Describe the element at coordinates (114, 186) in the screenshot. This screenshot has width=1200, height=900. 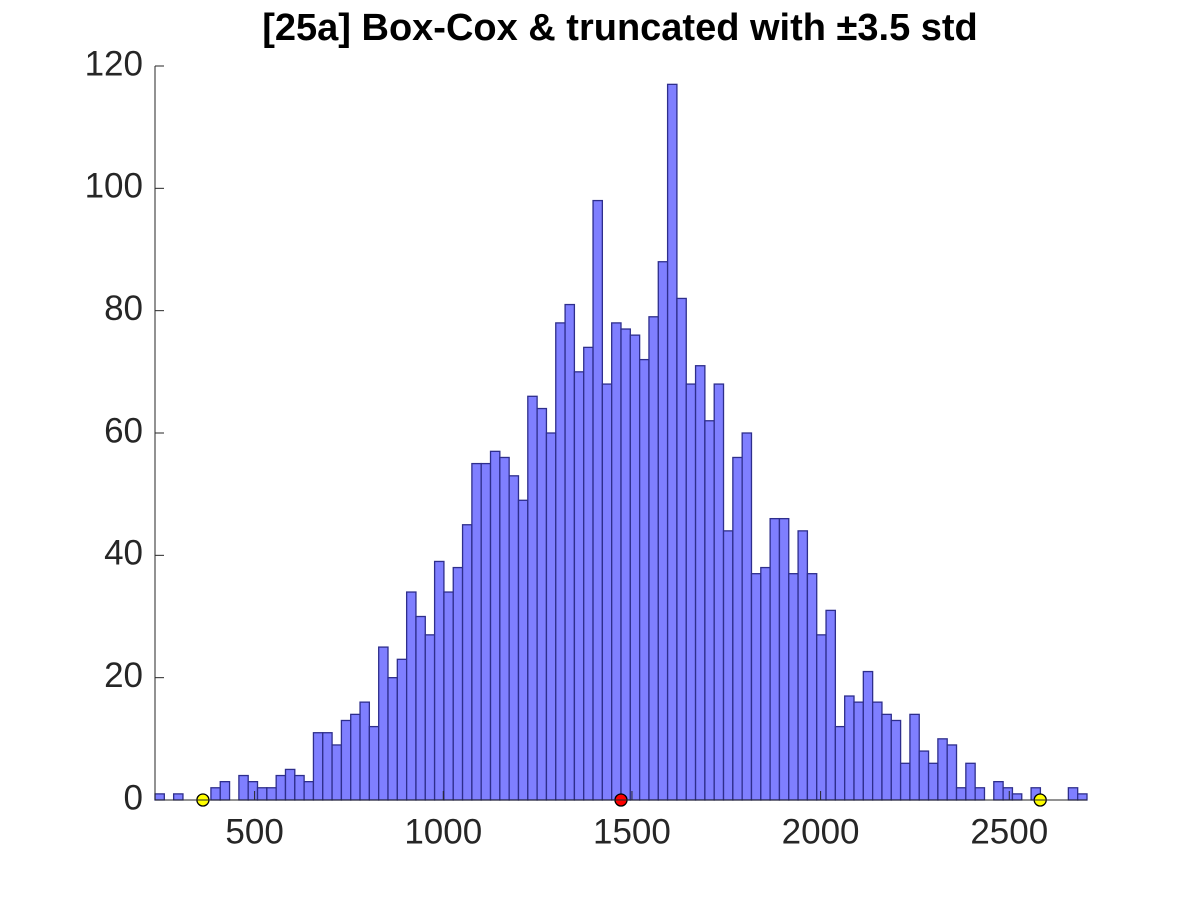
I see `y-tick-label: 100` at that location.